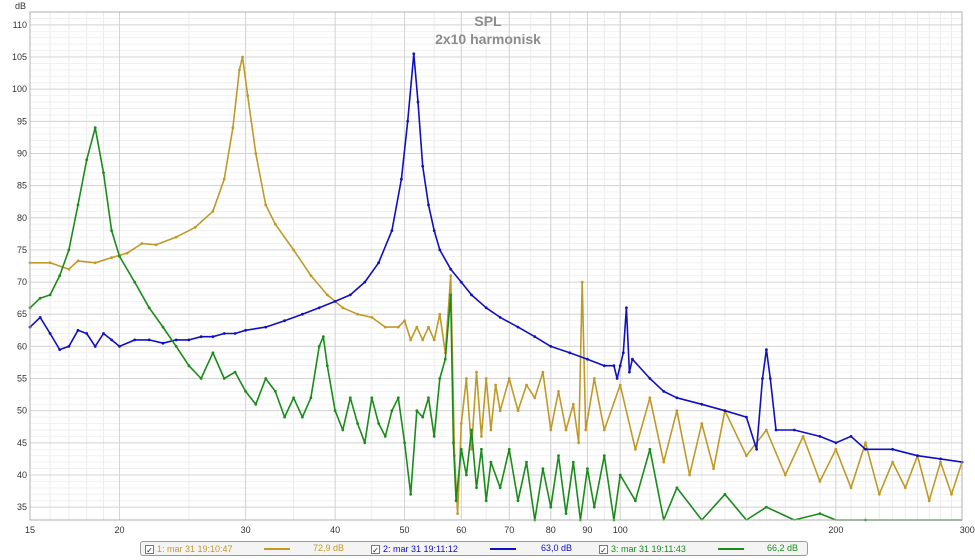 This screenshot has width=975, height=560. What do you see at coordinates (509, 530) in the screenshot?
I see `x-tick-label: 70` at bounding box center [509, 530].